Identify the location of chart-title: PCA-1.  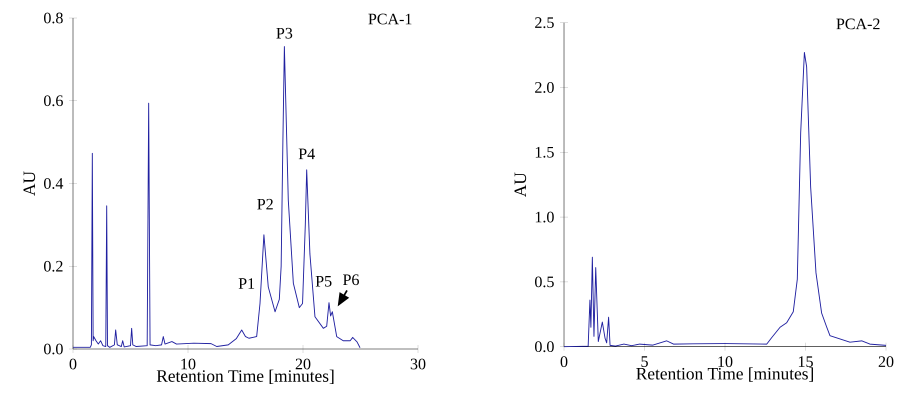
(390, 19).